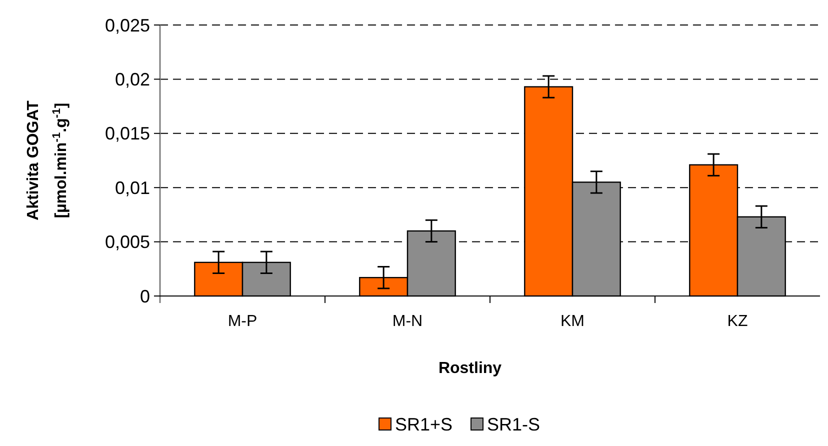  Describe the element at coordinates (737, 321) in the screenshot. I see `x-tick-label: KZ` at that location.